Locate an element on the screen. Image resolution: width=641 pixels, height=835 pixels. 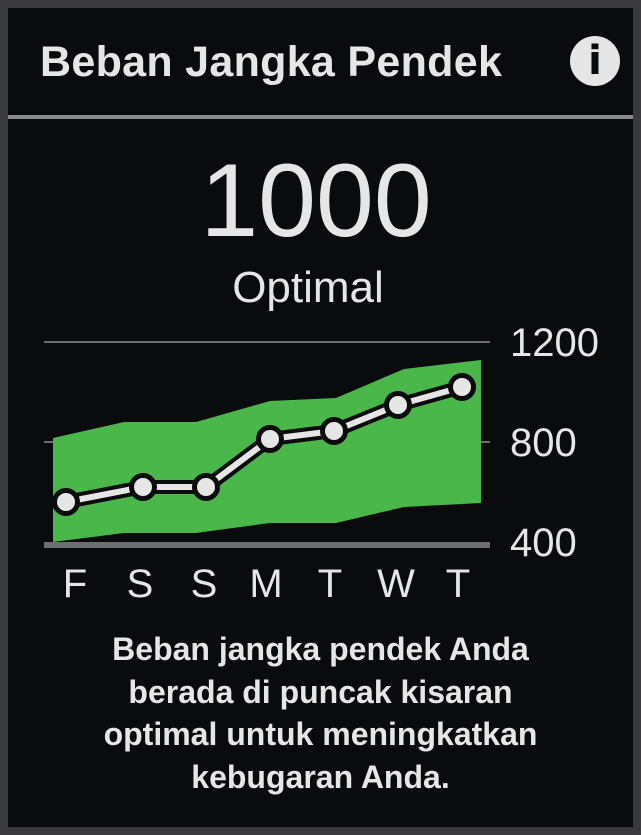
y-tick-label: 800 is located at coordinates (543, 443).